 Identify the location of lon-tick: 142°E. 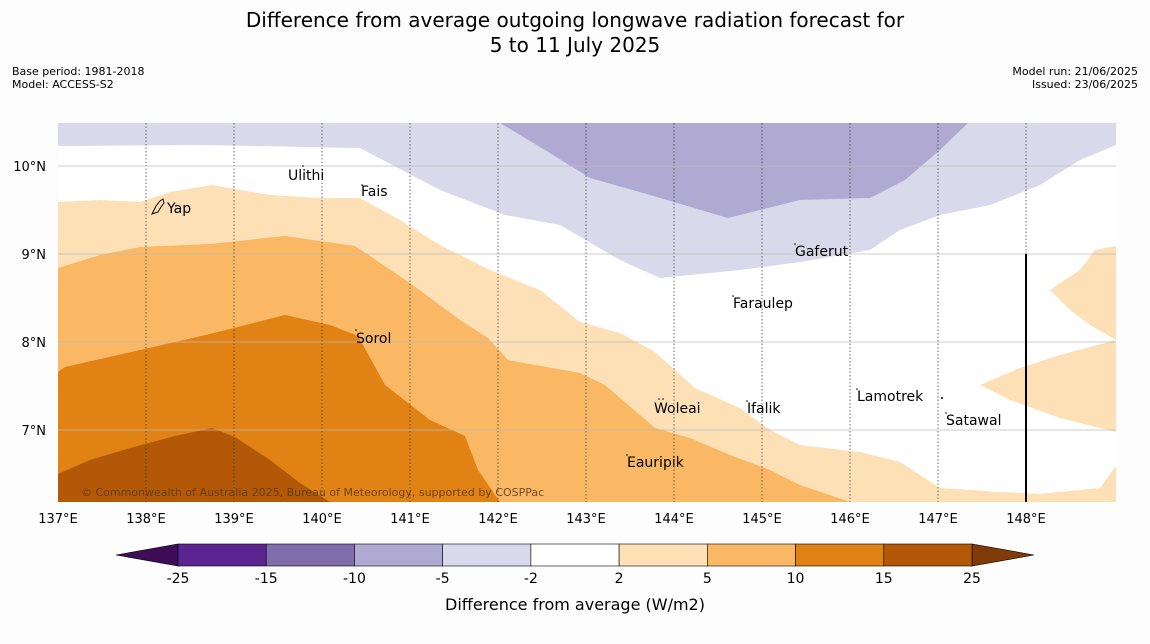
(498, 519).